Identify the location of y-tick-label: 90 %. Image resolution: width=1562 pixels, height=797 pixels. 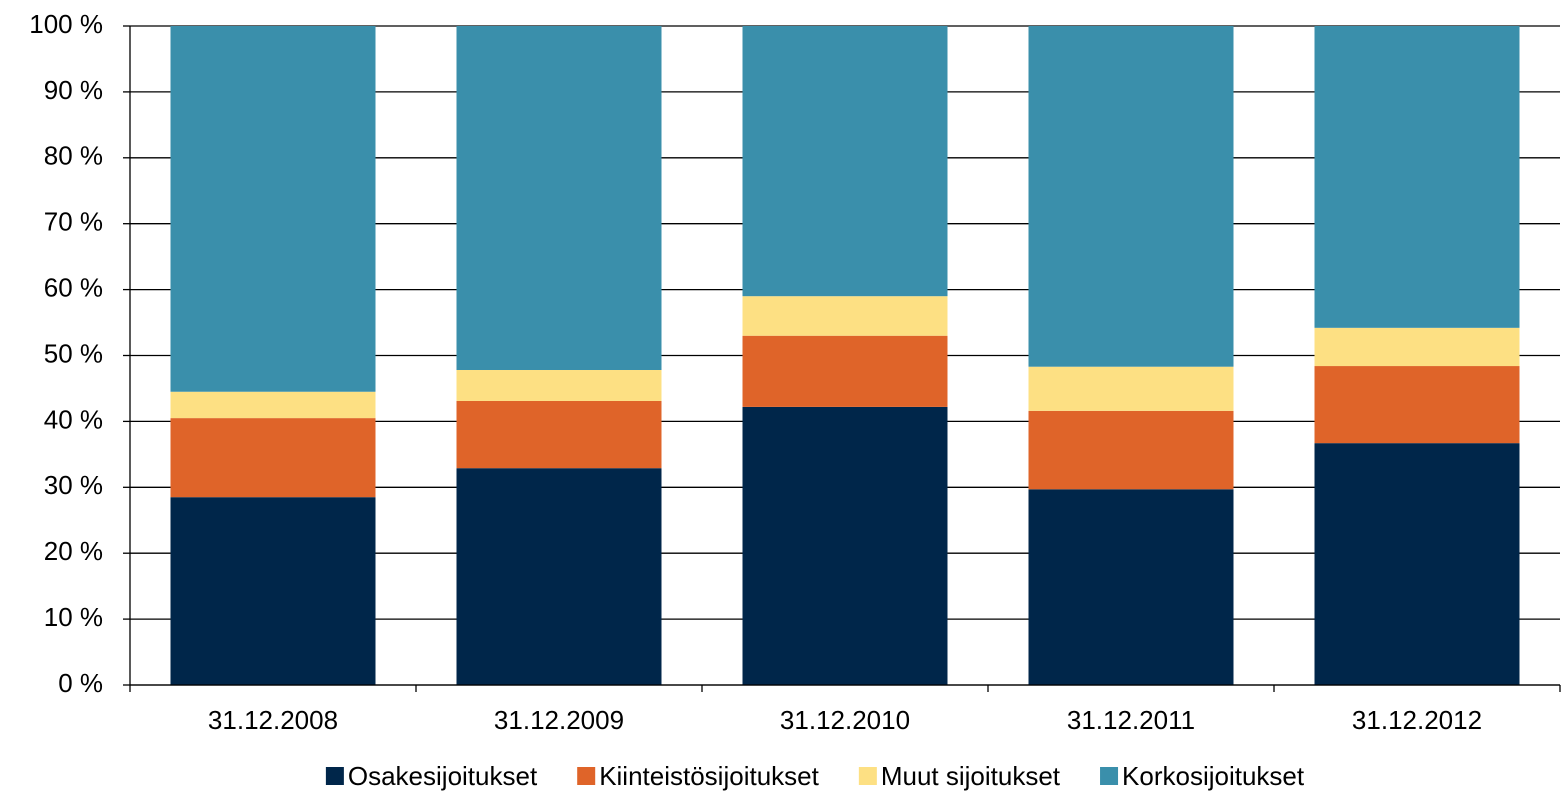
(73, 90).